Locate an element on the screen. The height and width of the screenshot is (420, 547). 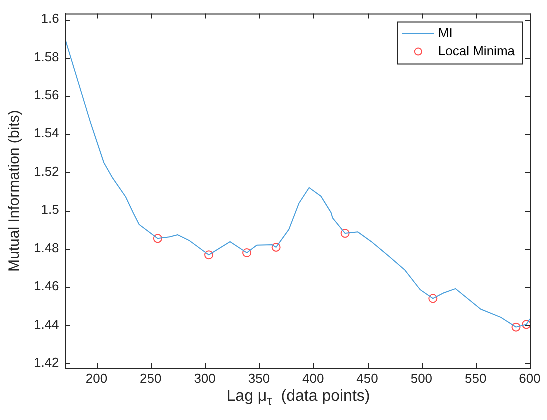
y-tick-label: 1.42 is located at coordinates (47, 362).